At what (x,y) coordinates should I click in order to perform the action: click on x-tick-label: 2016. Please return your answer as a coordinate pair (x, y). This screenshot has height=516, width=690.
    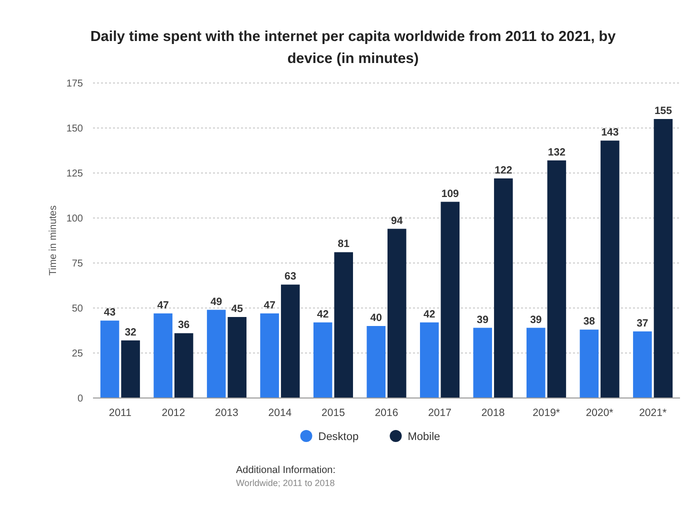
    Looking at the image, I should click on (386, 413).